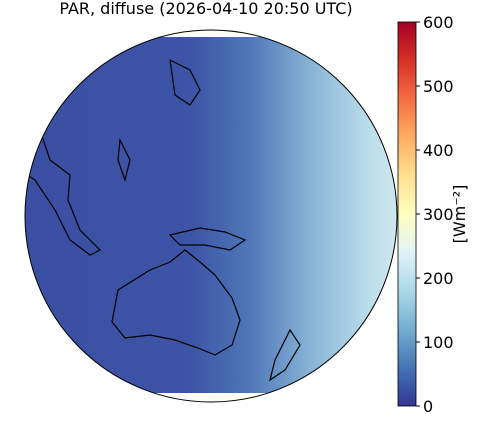 The image size is (480, 427). I want to click on colorbar-tick-label: 400, so click(438, 150).